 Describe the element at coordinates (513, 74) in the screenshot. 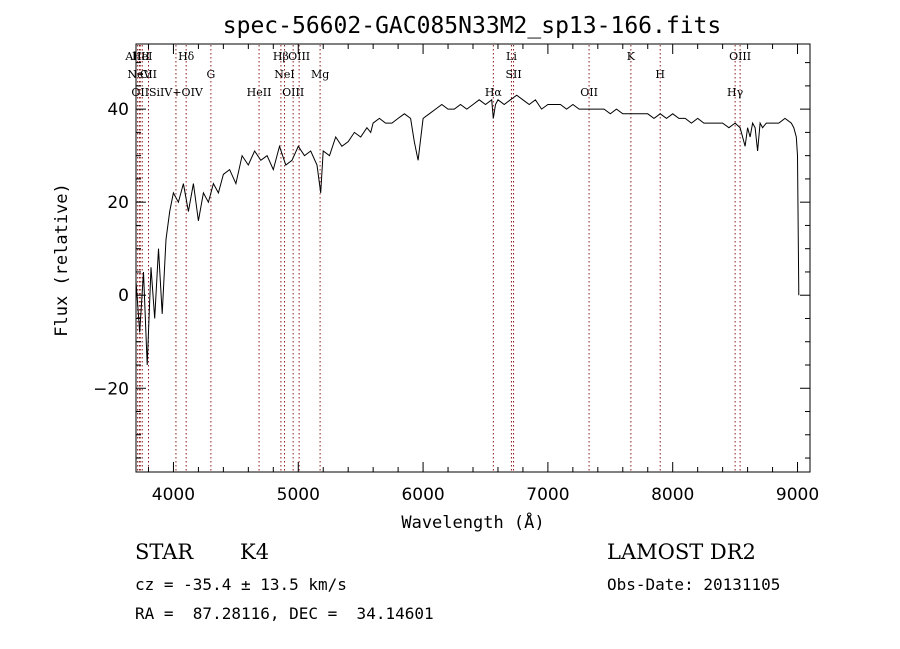

I see `line-label: SII` at that location.